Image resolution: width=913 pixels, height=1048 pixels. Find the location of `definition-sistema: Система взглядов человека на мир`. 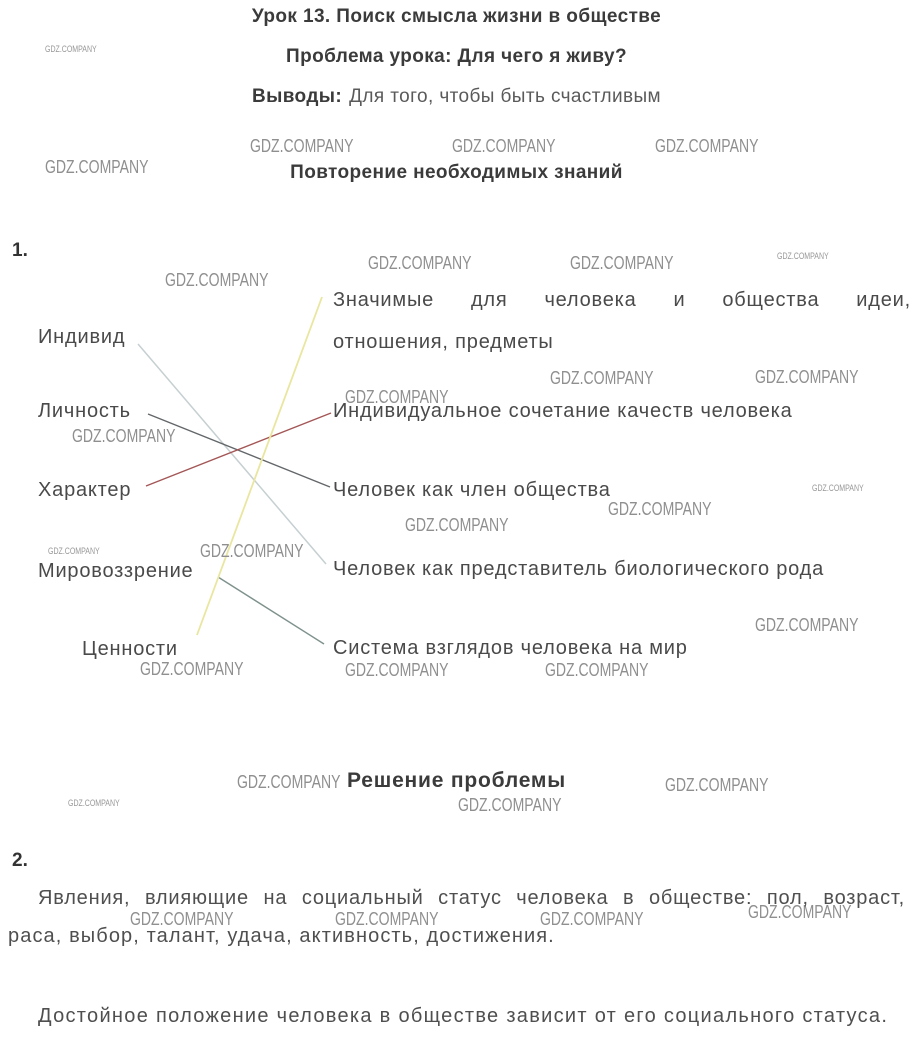

definition-sistema: Система взглядов человека на мир is located at coordinates (510, 648).